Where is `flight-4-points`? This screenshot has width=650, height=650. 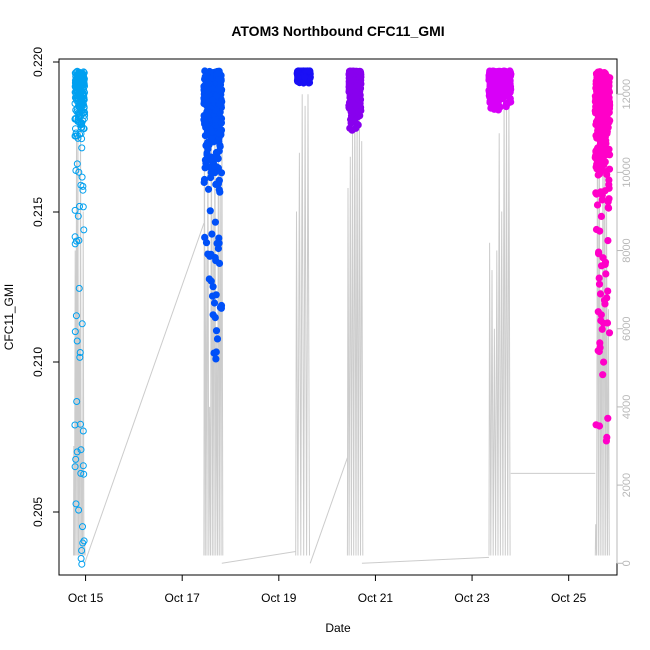
flight-4-points is located at coordinates (355, 100).